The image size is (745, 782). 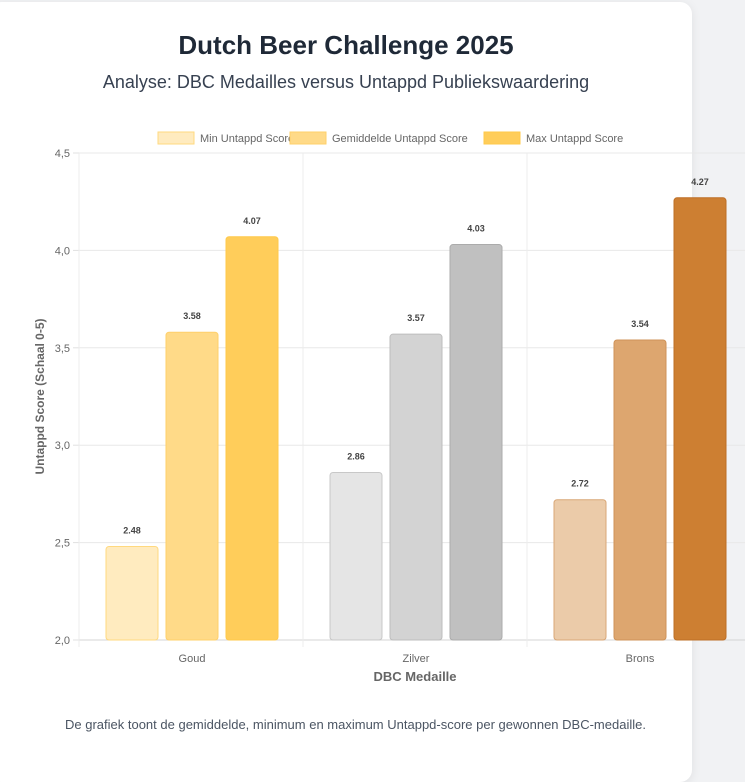 I want to click on y-tick-label: 4,5, so click(x=62, y=154).